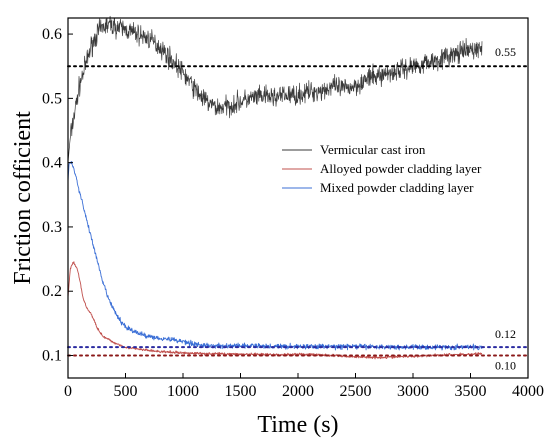 The height and width of the screenshot is (444, 550). Describe the element at coordinates (52, 356) in the screenshot. I see `y-tick-label-0: 0.1` at that location.